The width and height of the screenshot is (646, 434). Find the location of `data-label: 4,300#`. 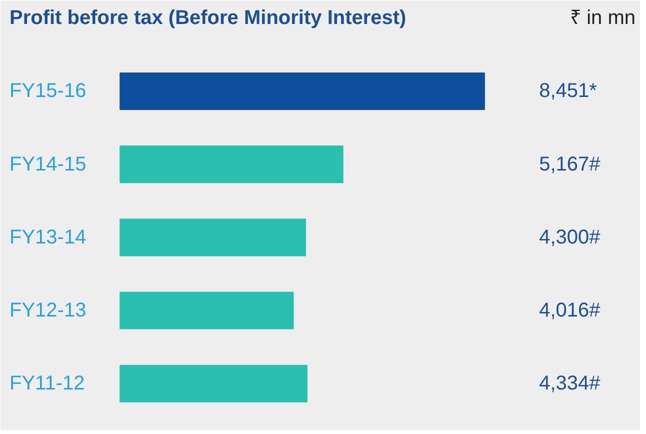

data-label: 4,300# is located at coordinates (570, 237).